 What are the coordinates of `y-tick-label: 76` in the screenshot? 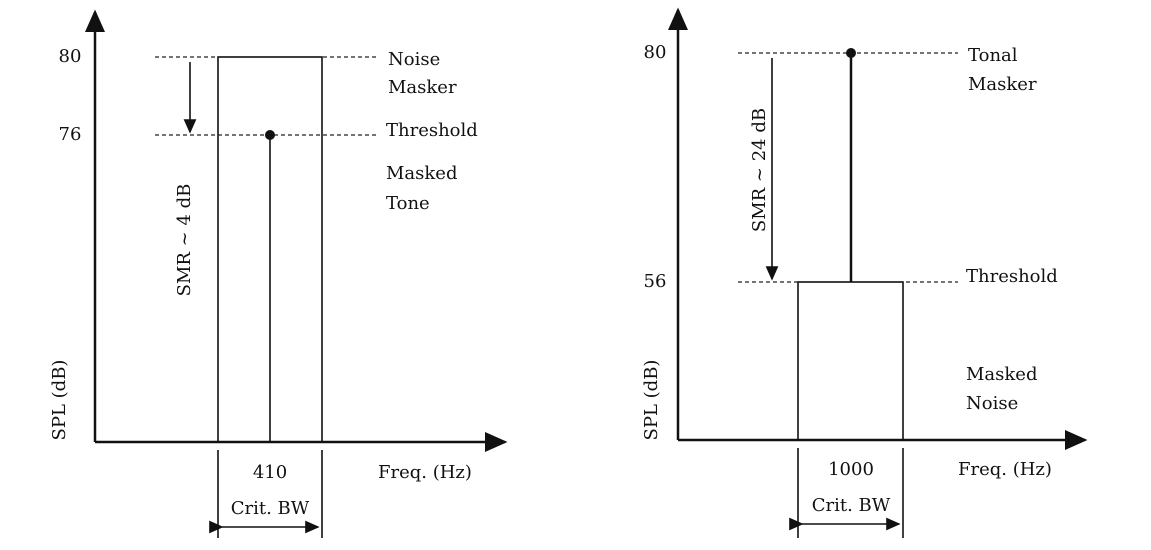 It's located at (70, 134).